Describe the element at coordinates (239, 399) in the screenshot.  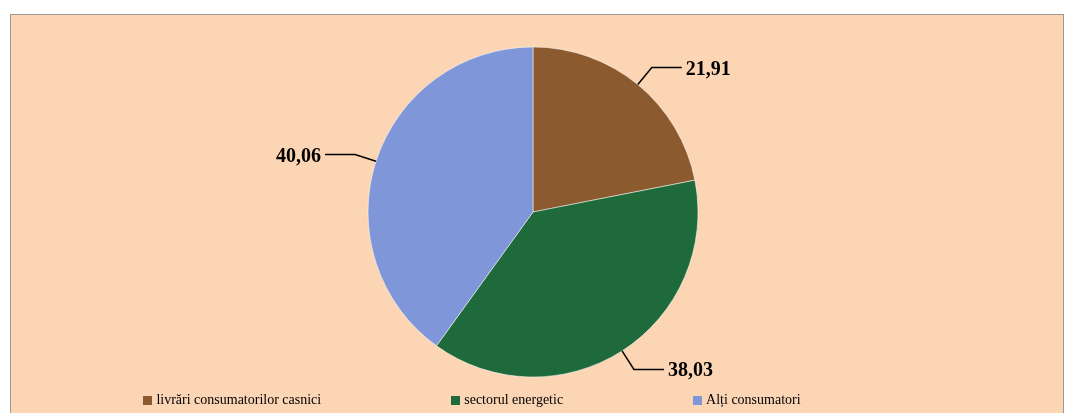
I see `legend-label: livrări consumatorilor casnici` at that location.